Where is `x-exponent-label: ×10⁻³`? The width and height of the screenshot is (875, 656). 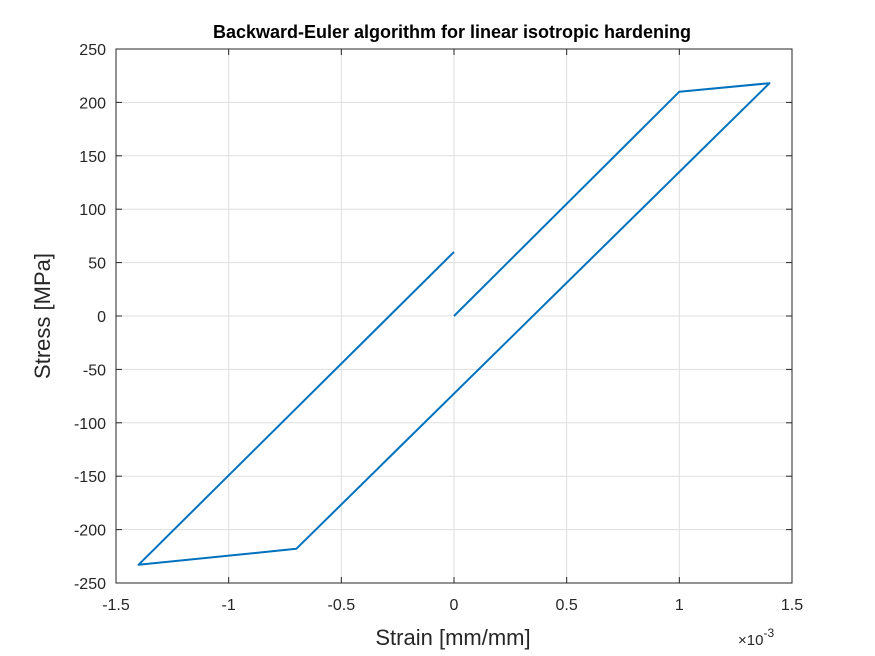 x-exponent-label: ×10⁻³ is located at coordinates (756, 637).